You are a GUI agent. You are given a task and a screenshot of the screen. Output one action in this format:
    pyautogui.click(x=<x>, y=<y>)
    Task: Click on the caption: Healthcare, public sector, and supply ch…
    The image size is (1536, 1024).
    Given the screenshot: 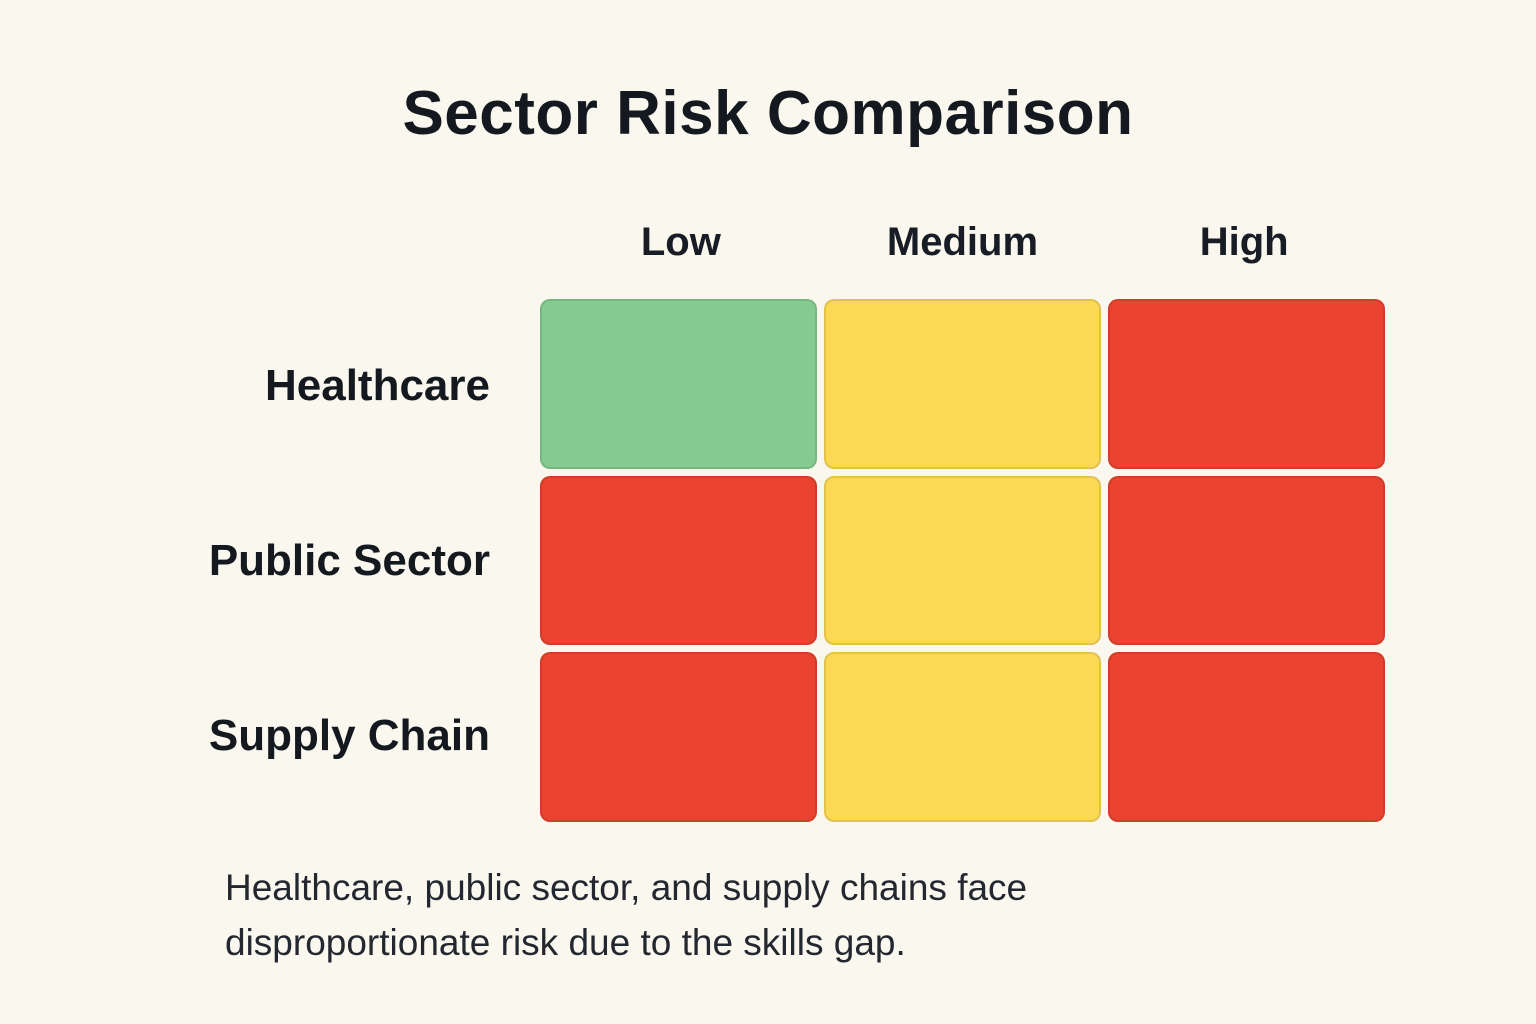 What is the action you would take?
    pyautogui.click(x=725, y=915)
    